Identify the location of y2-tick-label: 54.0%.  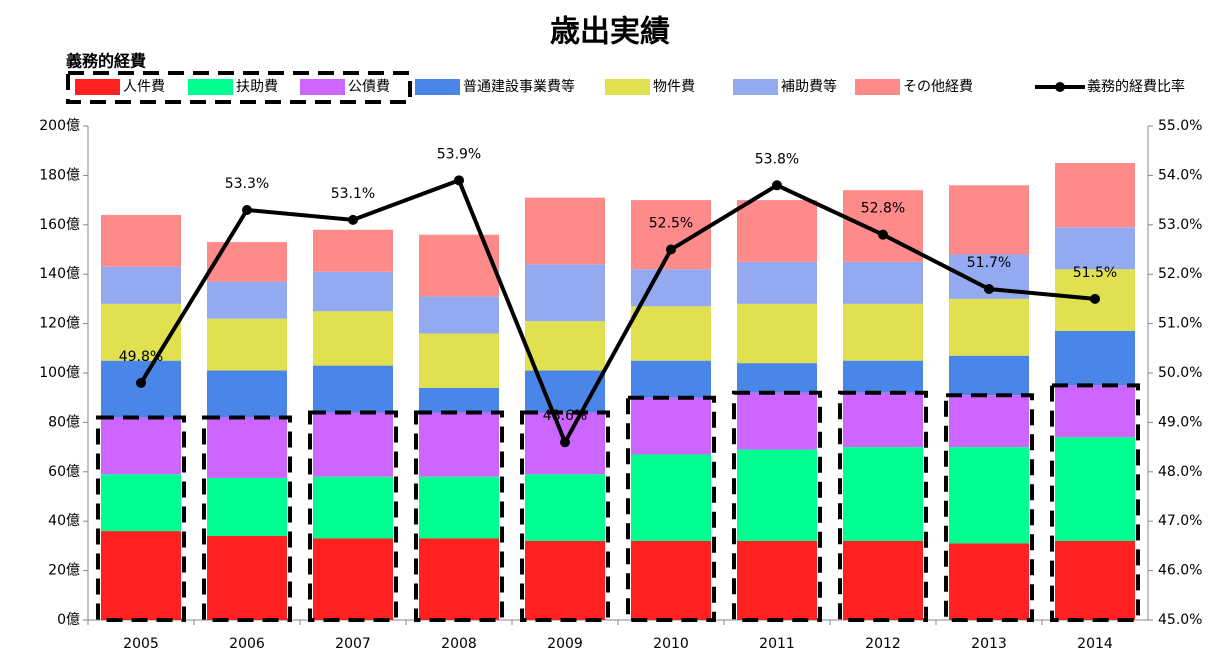
(1180, 175).